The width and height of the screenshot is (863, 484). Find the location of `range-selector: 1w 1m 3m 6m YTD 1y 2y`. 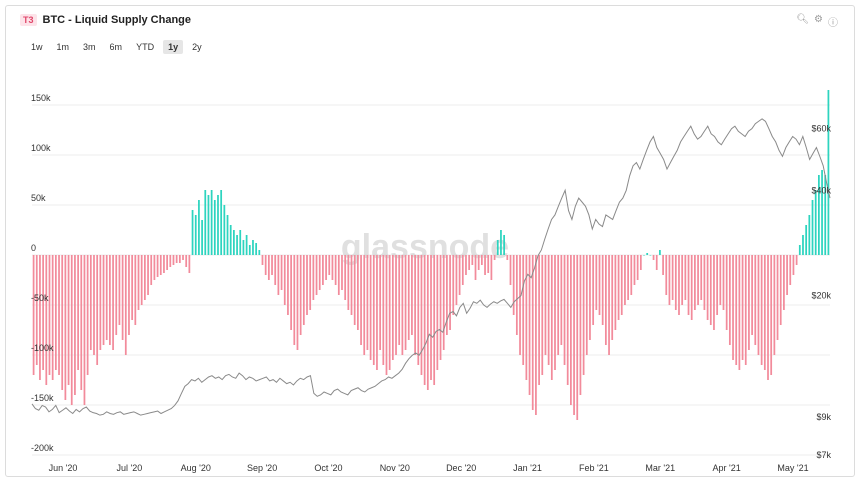

range-selector: 1w 1m 3m 6m YTD 1y 2y is located at coordinates (116, 47).